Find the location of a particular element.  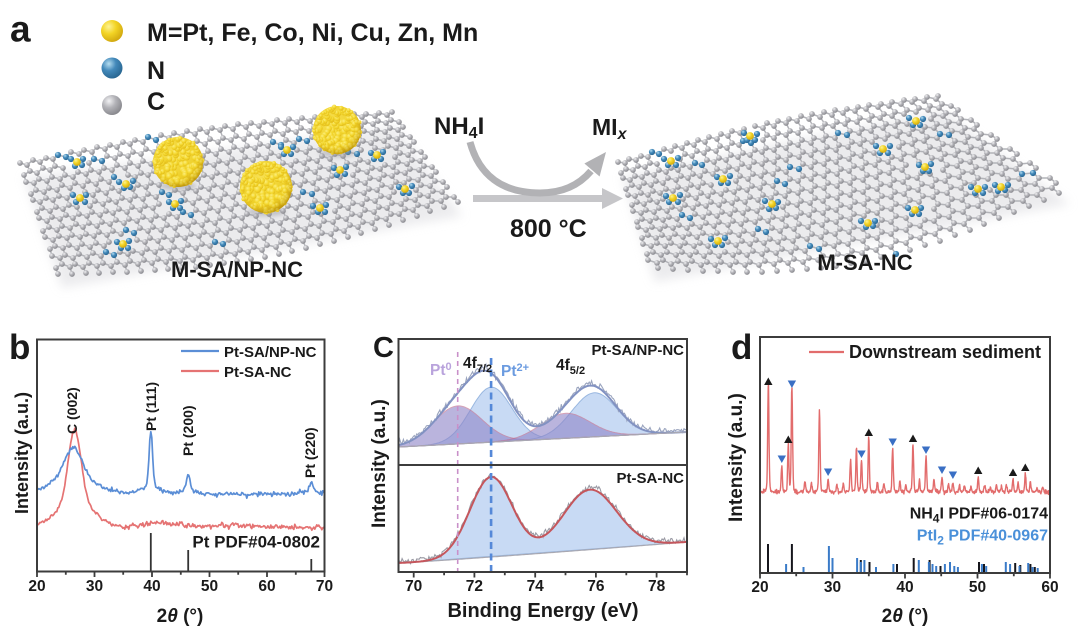

svg-text: 4f5/2 is located at coordinates (570, 367).